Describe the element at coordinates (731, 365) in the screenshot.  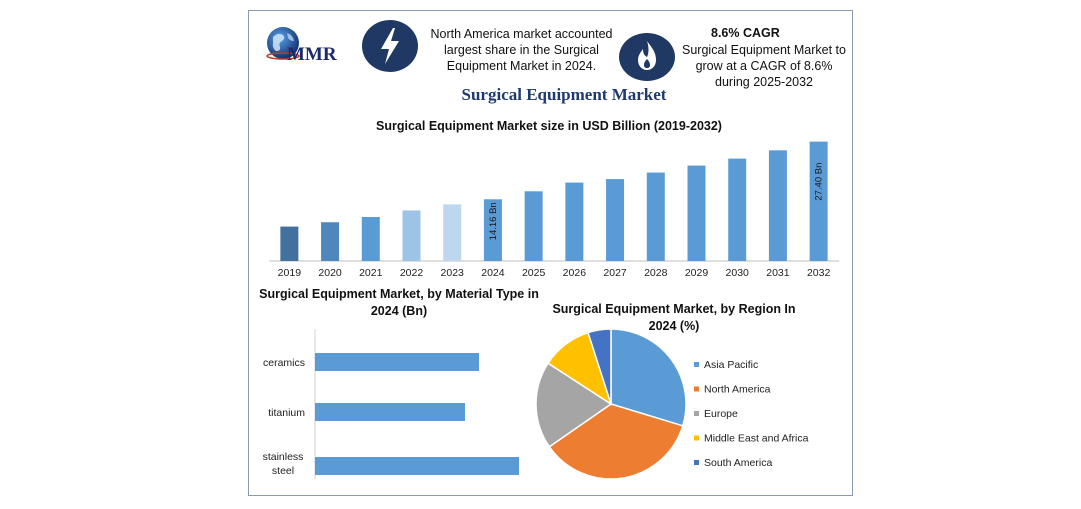
I see `legend-label: Asia Pacific` at that location.